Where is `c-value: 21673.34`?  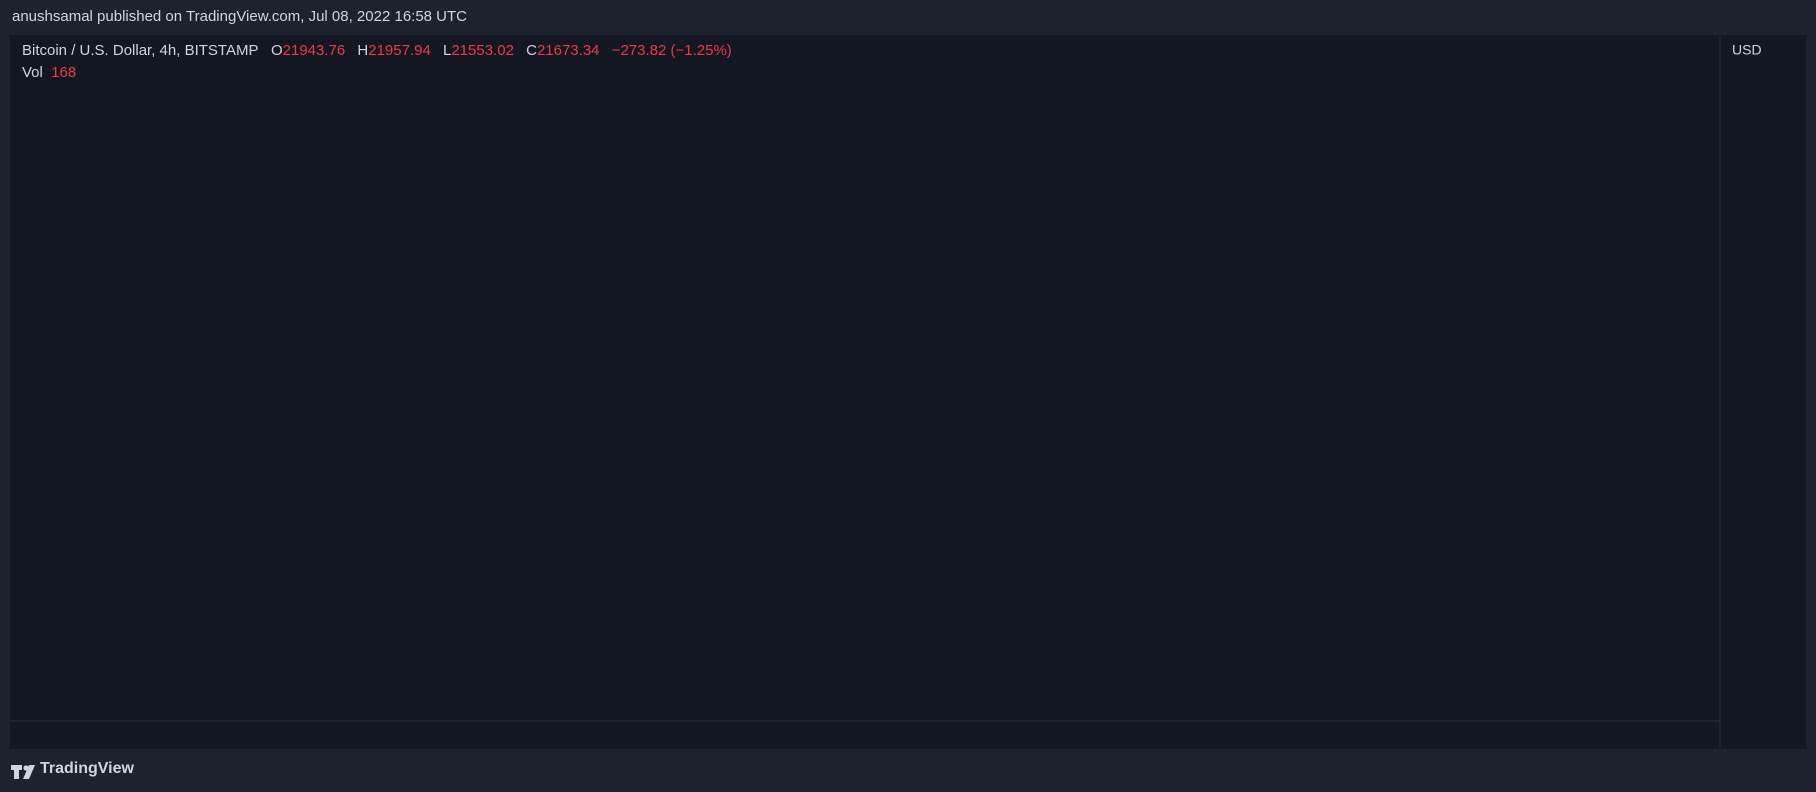
c-value: 21673.34 is located at coordinates (568, 50).